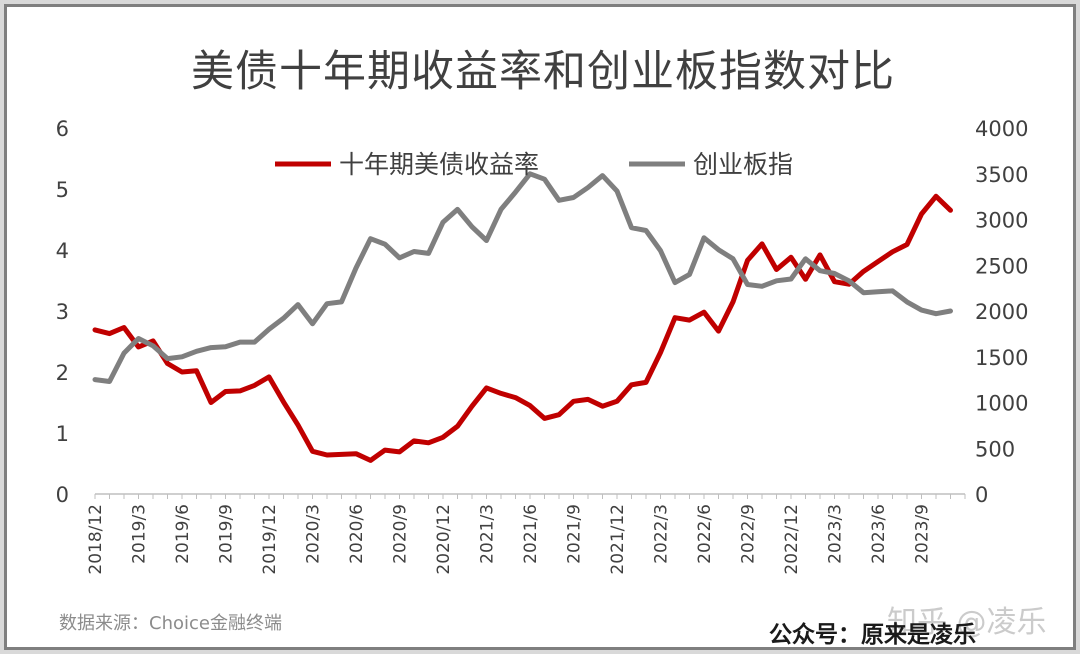 This screenshot has height=654, width=1080. Describe the element at coordinates (227, 534) in the screenshot. I see `x-tick-label: 2019/9` at that location.